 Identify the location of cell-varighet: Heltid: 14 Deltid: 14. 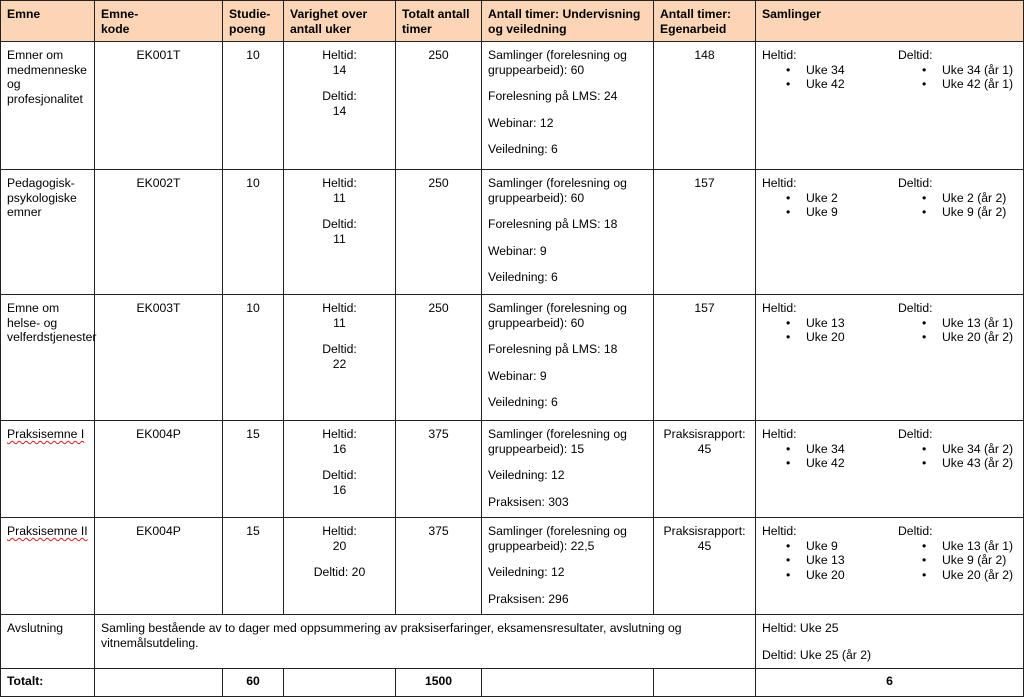
(339, 105).